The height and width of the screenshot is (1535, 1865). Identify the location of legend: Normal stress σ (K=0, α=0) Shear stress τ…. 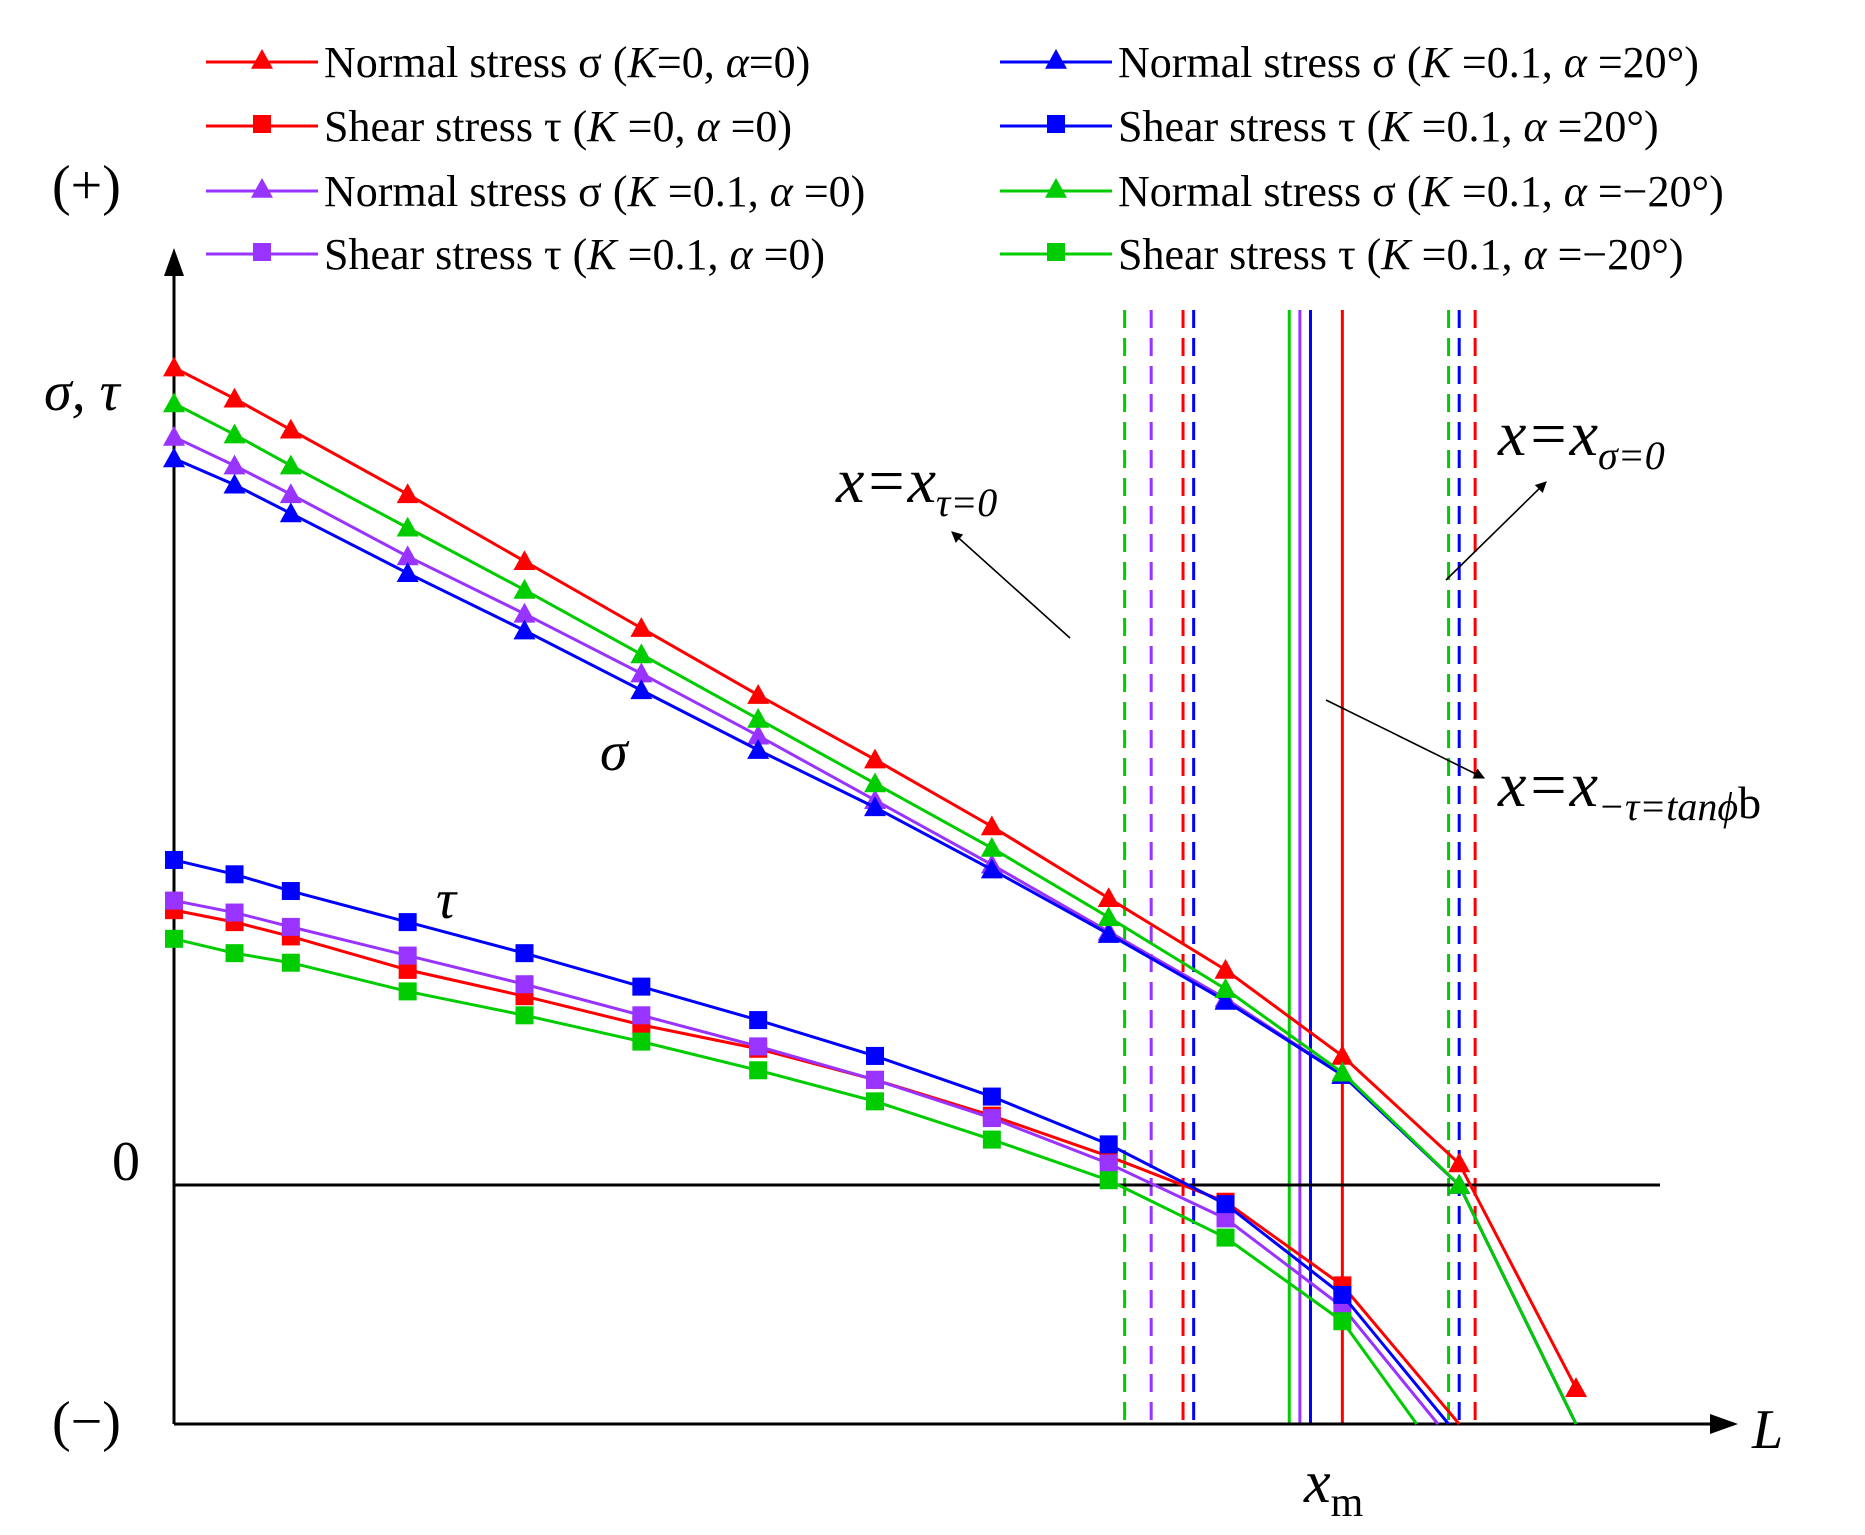
(965, 158).